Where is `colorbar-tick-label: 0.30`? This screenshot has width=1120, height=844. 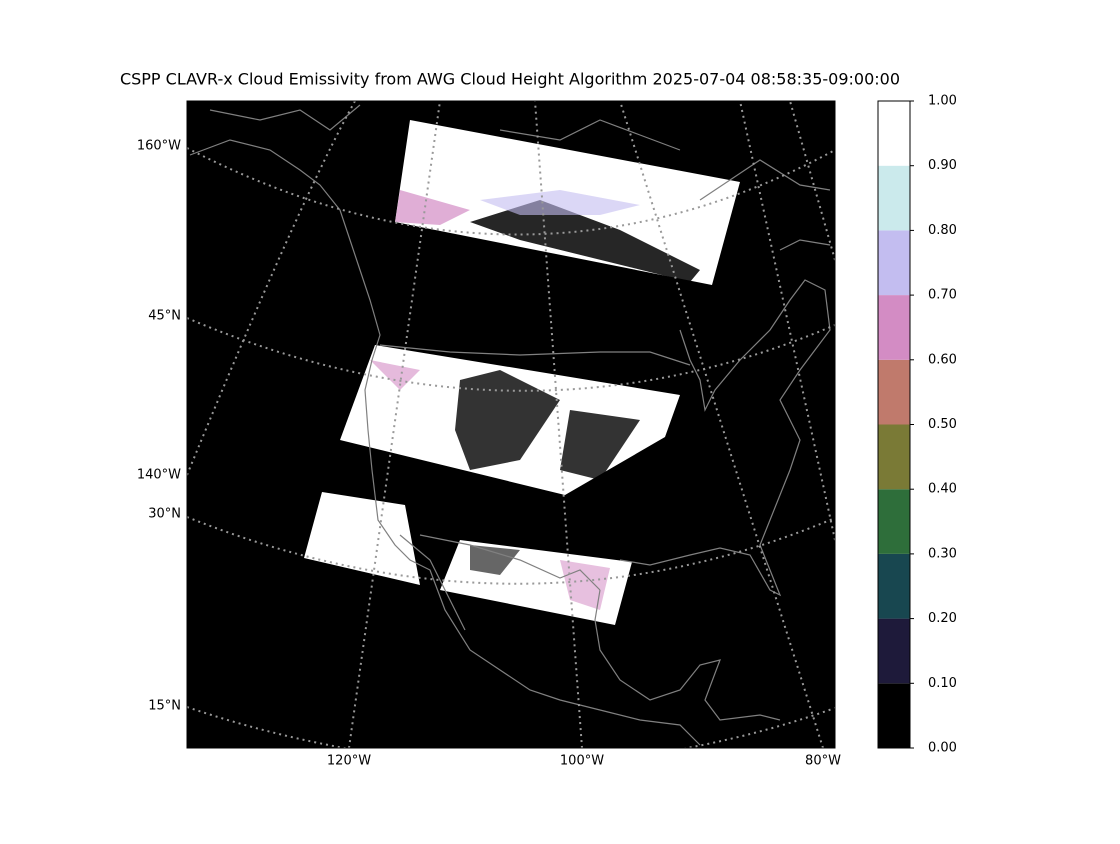 colorbar-tick-label: 0.30 is located at coordinates (942, 553).